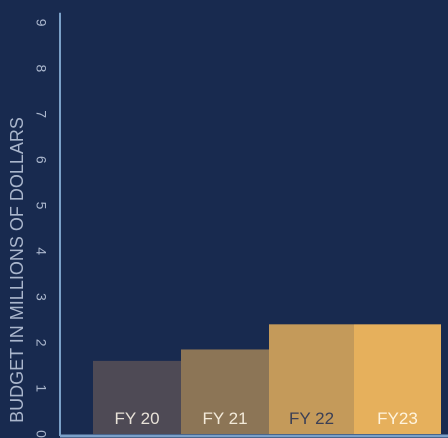  What do you see at coordinates (311, 418) in the screenshot?
I see `category-label: FY 22` at bounding box center [311, 418].